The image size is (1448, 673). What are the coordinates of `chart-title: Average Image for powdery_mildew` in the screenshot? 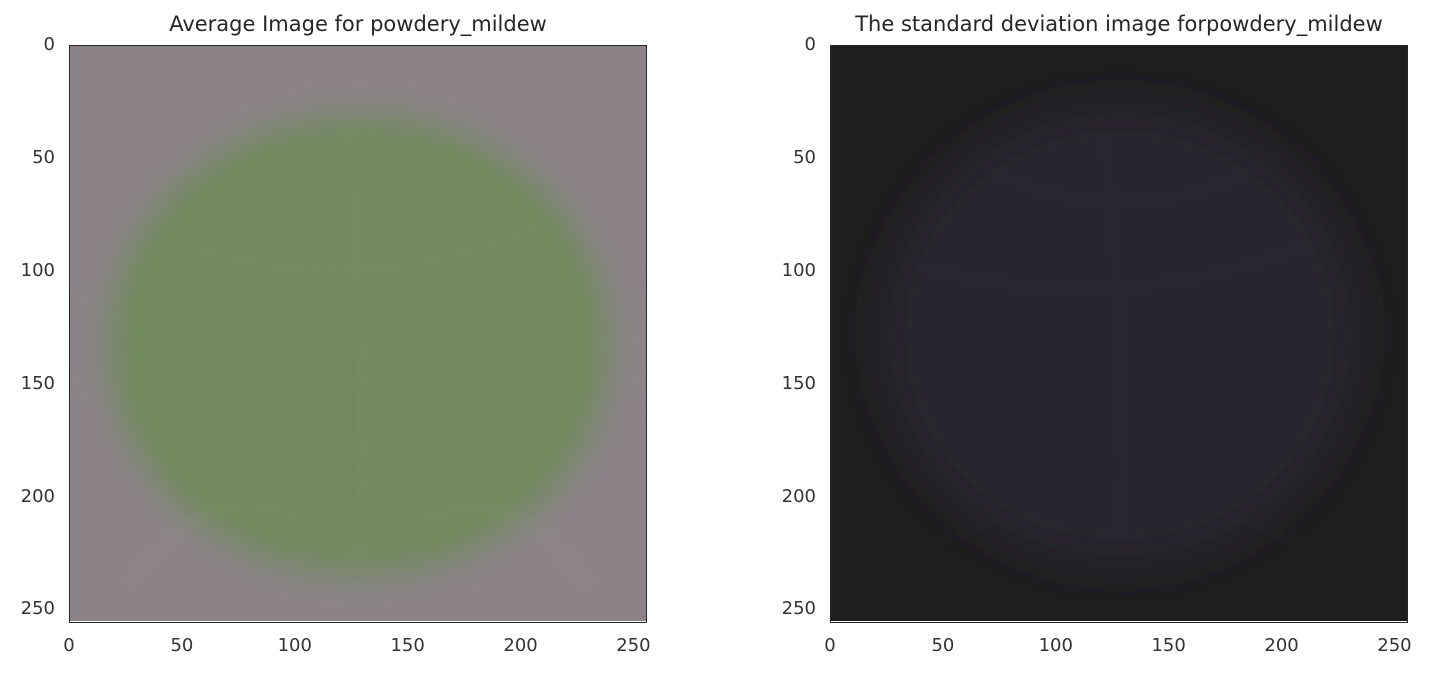 It's located at (358, 24).